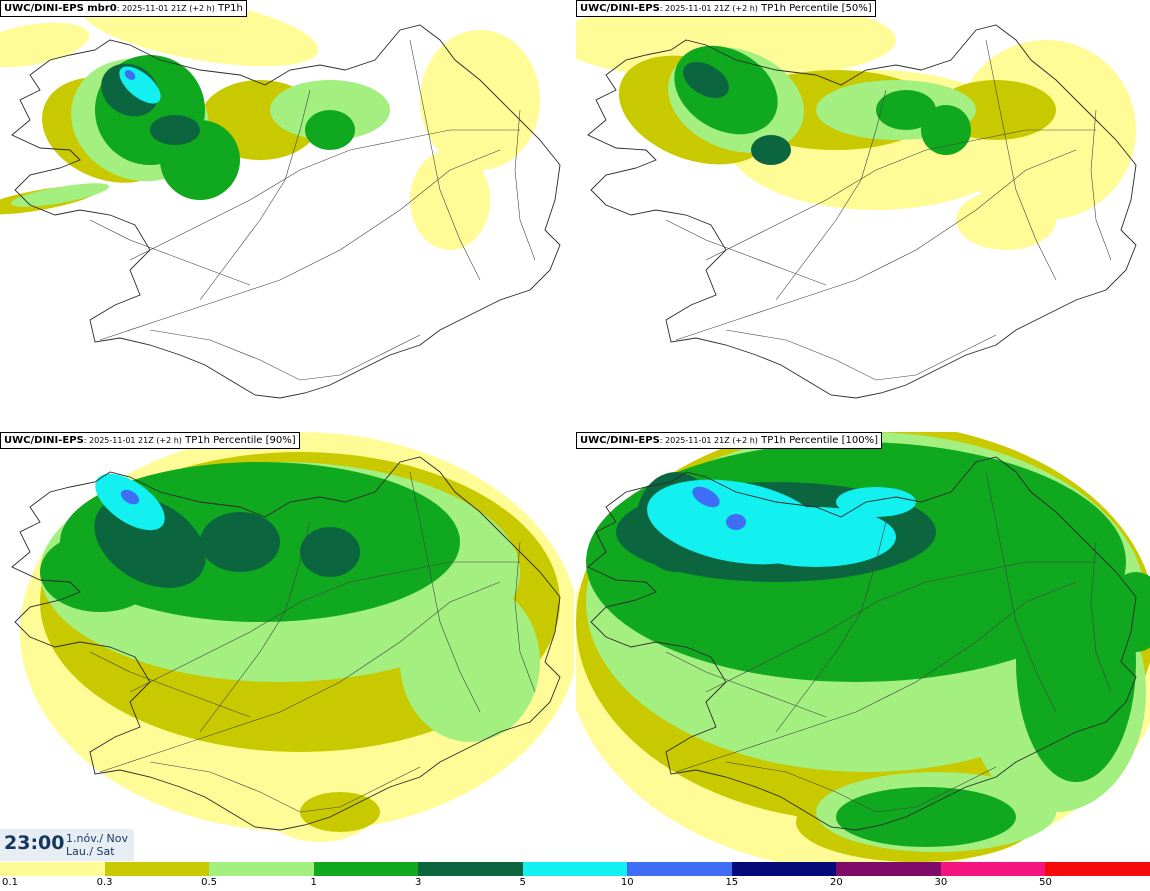  What do you see at coordinates (60, 8) in the screenshot?
I see `model-label: UWC/DINI-EPS mbr0` at bounding box center [60, 8].